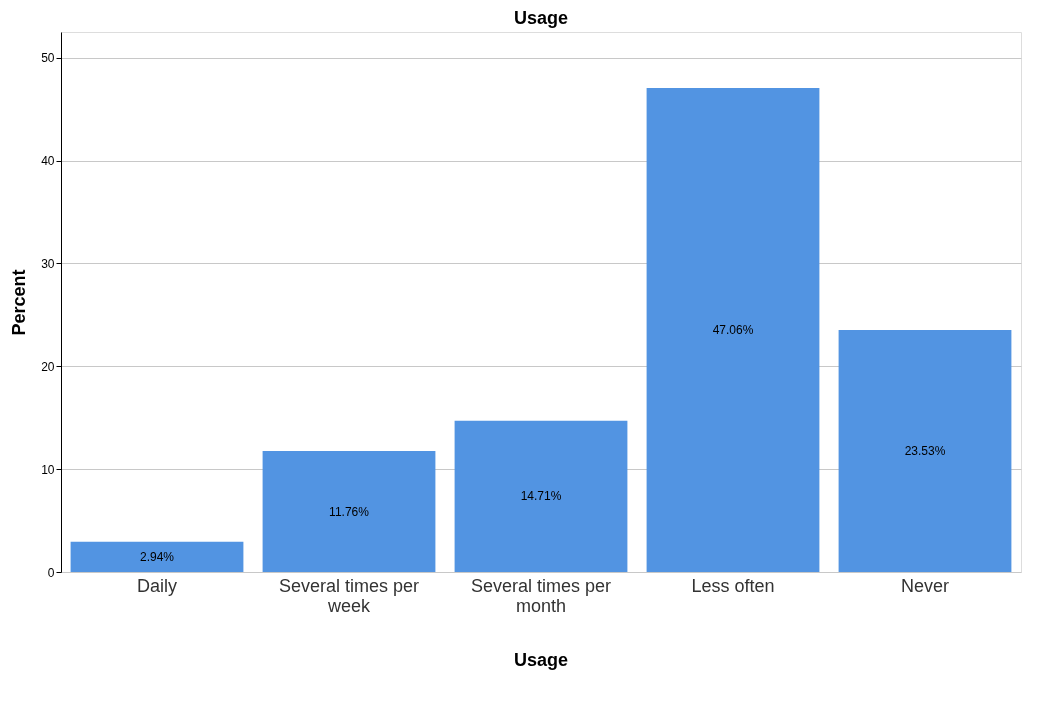 Image resolution: width=1054 pixels, height=711 pixels. I want to click on x-axis-title: Usage, so click(541, 660).